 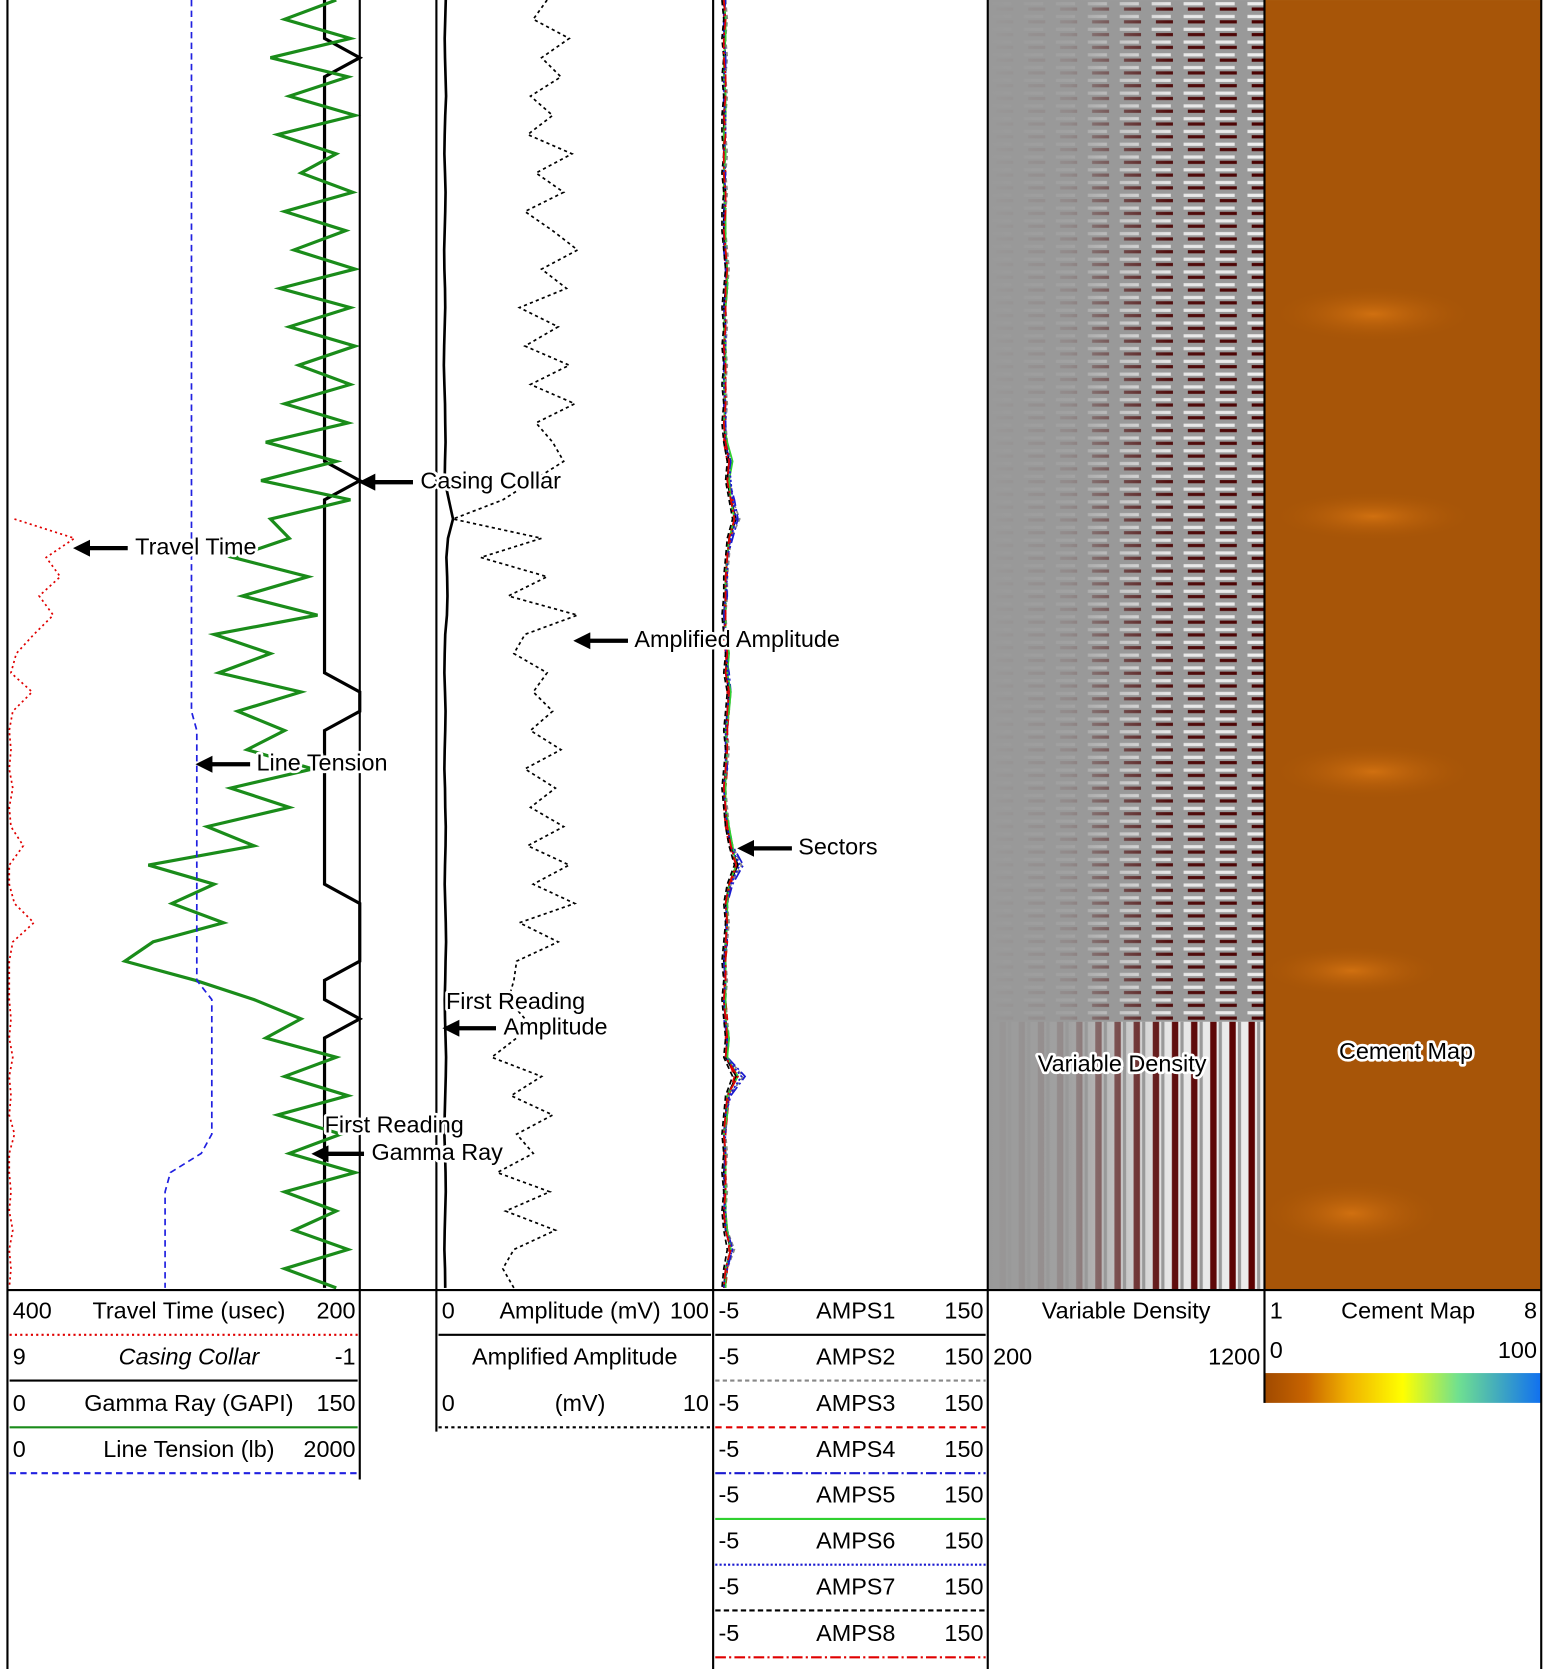 I want to click on scale-right: 200, so click(x=335, y=1311).